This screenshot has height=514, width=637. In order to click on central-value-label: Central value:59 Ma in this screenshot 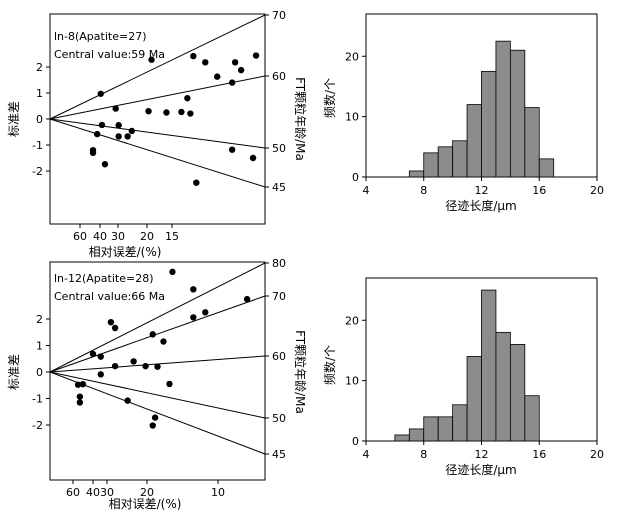, I will do `click(109, 54)`.